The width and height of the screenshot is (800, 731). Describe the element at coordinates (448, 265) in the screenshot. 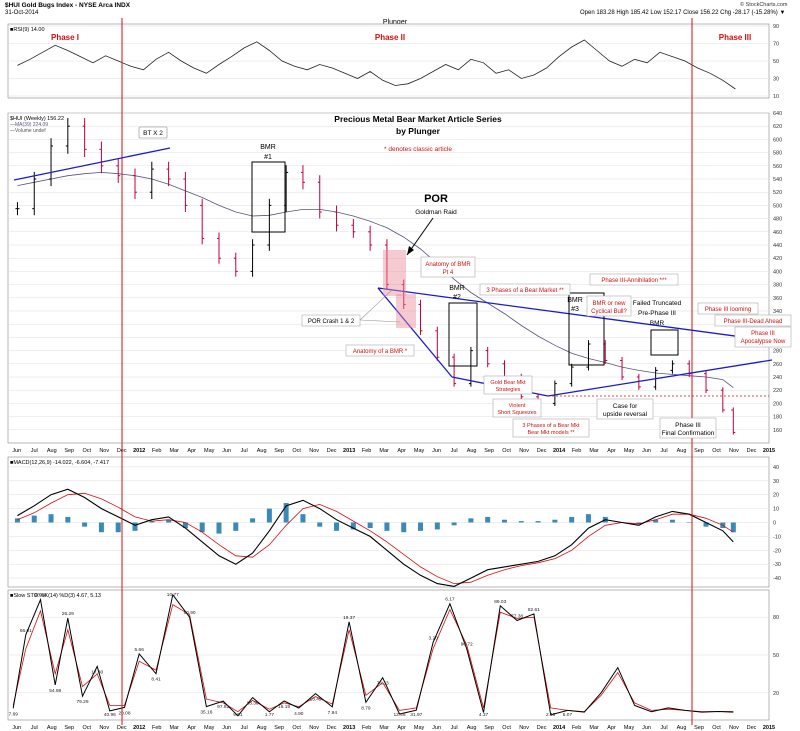

I see `svg-text: Anatomy of BMR` at that location.